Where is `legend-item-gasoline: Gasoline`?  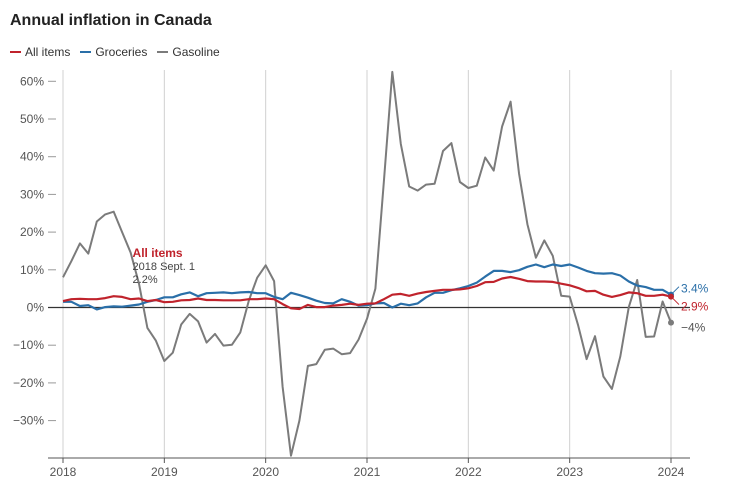 legend-item-gasoline: Gasoline is located at coordinates (188, 52).